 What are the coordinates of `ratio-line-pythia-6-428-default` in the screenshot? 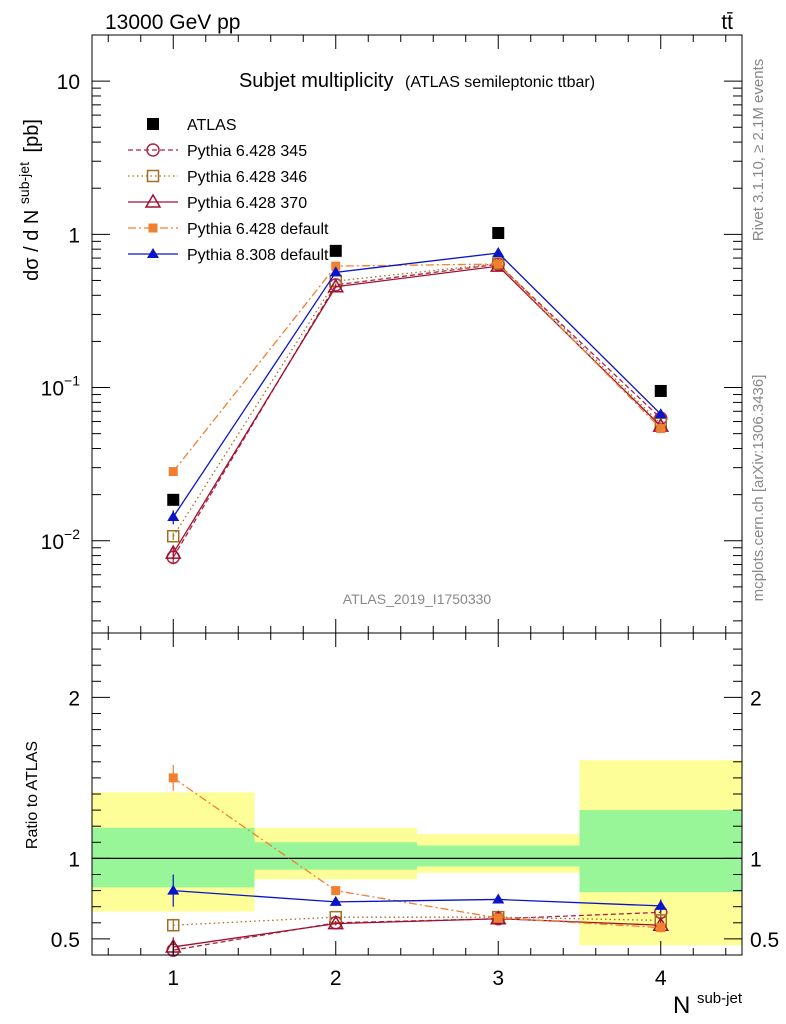 It's located at (416, 853).